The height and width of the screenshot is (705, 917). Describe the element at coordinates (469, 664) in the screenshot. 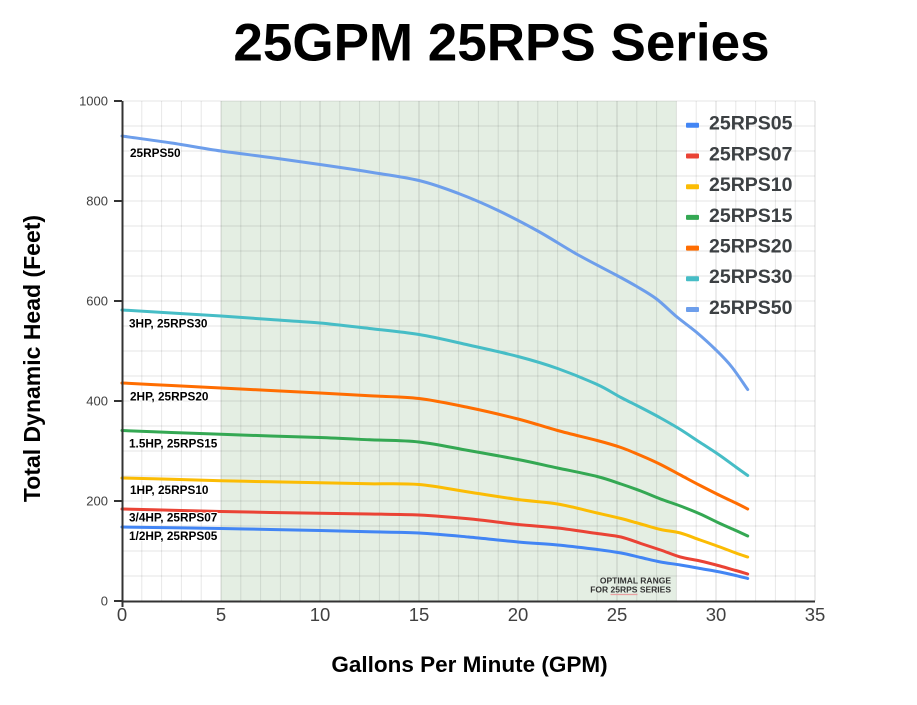

I see `svg-text: Gallons Per Minute (GPM)` at that location.